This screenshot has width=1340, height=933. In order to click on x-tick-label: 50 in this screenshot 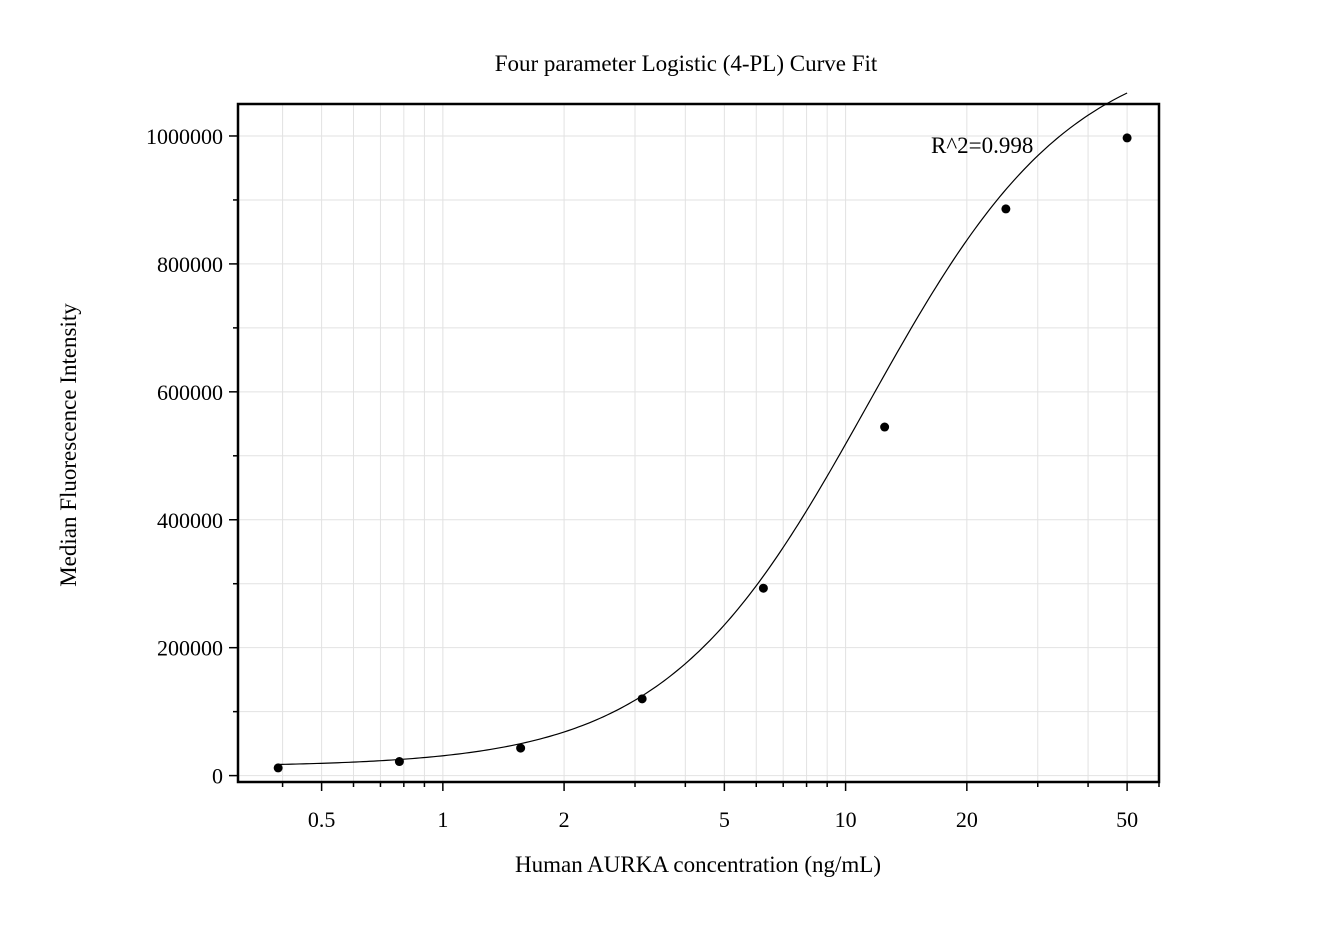, I will do `click(1127, 819)`.